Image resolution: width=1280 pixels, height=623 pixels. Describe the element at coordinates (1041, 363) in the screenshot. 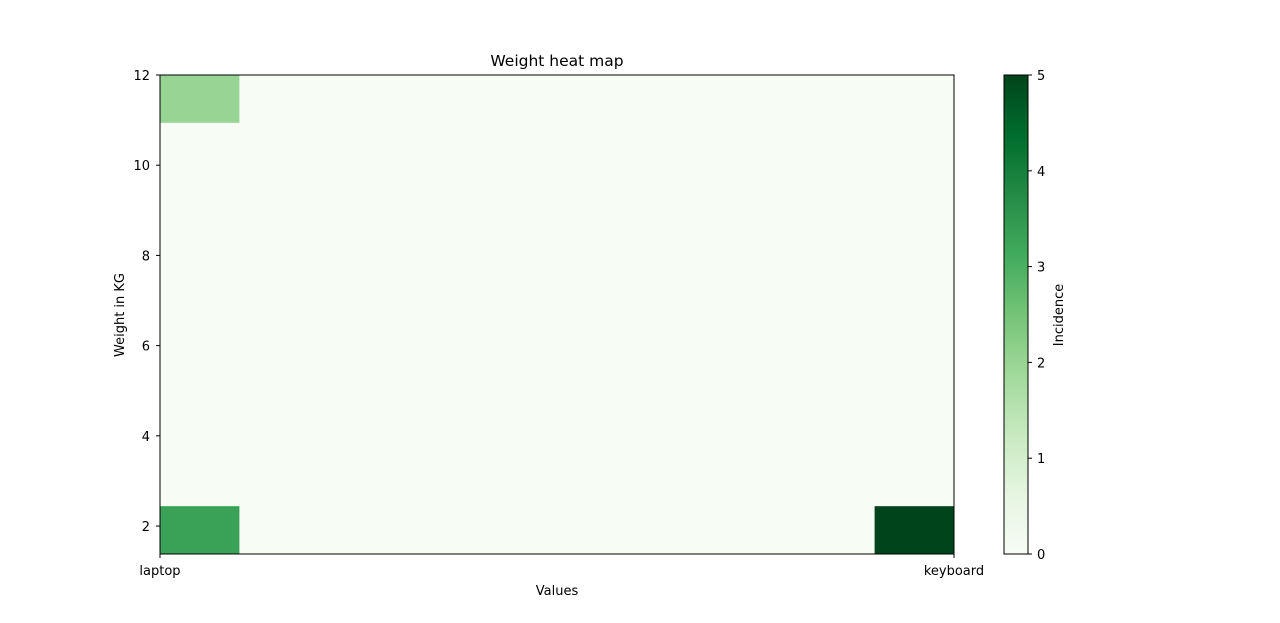

I see `colorbar-tick-label: 2` at that location.